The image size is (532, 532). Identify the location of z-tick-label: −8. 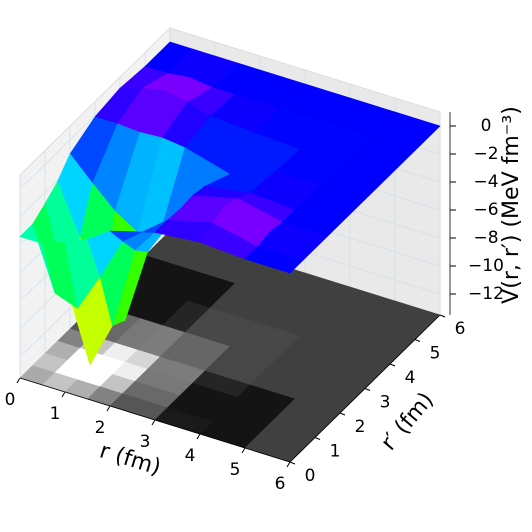
(485, 238).